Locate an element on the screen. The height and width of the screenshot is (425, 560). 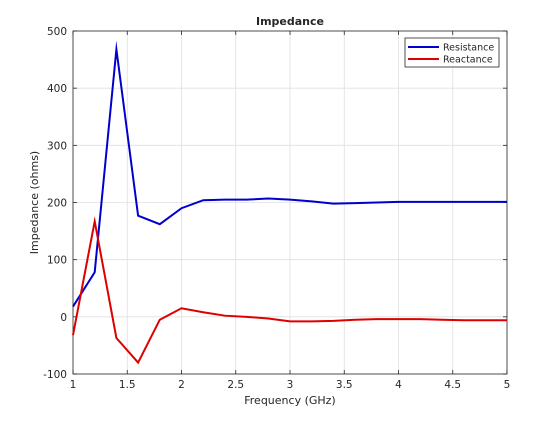
x-tick-label: 2.5 is located at coordinates (235, 385).